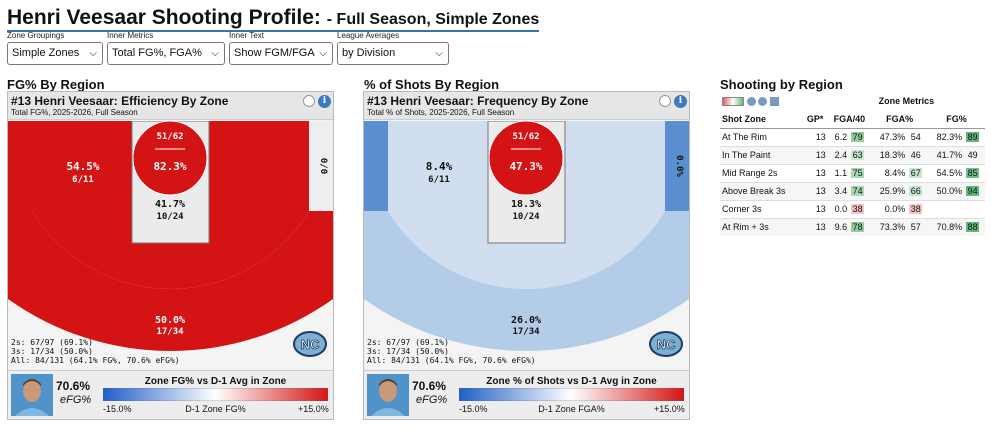  I want to click on zone-groupings-value: Simple Zones, so click(46, 53).